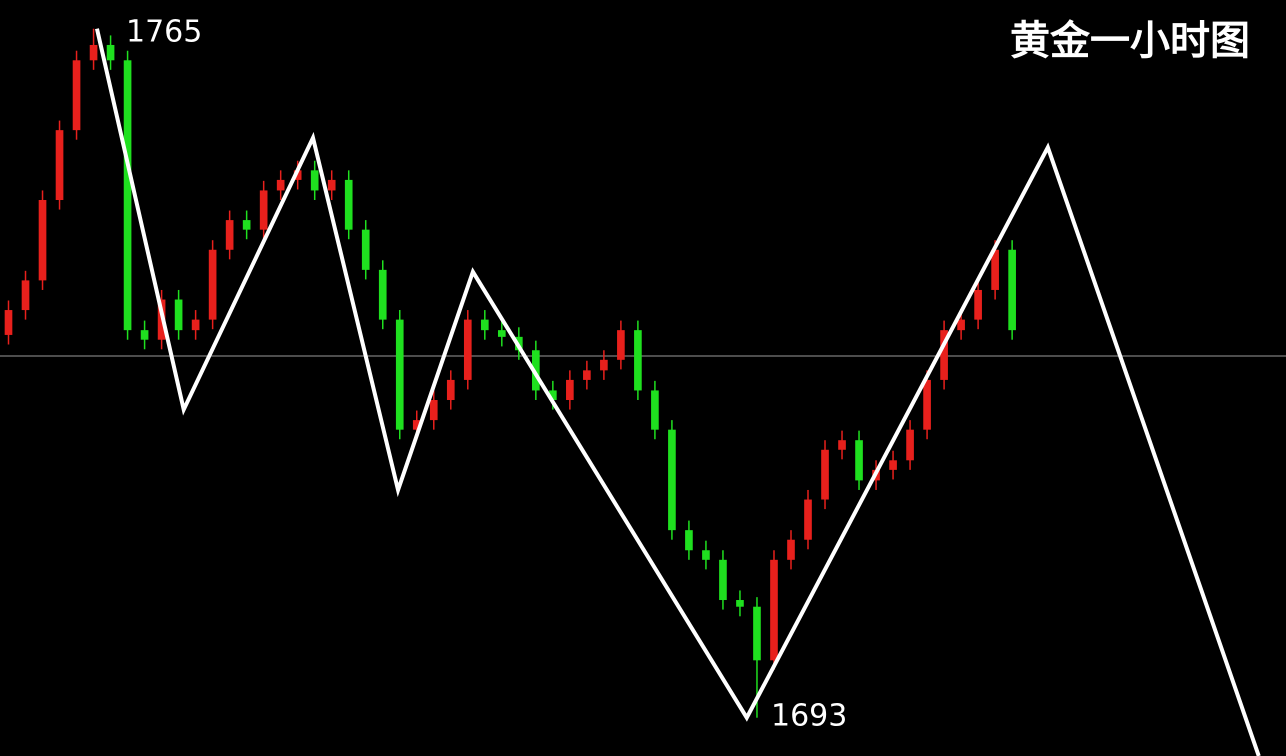 The height and width of the screenshot is (756, 1286). Describe the element at coordinates (809, 716) in the screenshot. I see `annotation: 1693` at that location.